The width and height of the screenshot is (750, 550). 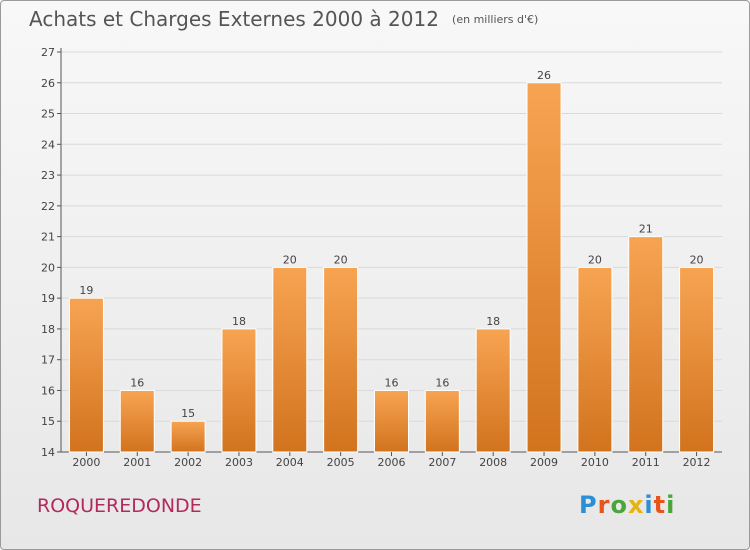 I want to click on y-tick-label: 21, so click(x=48, y=237).